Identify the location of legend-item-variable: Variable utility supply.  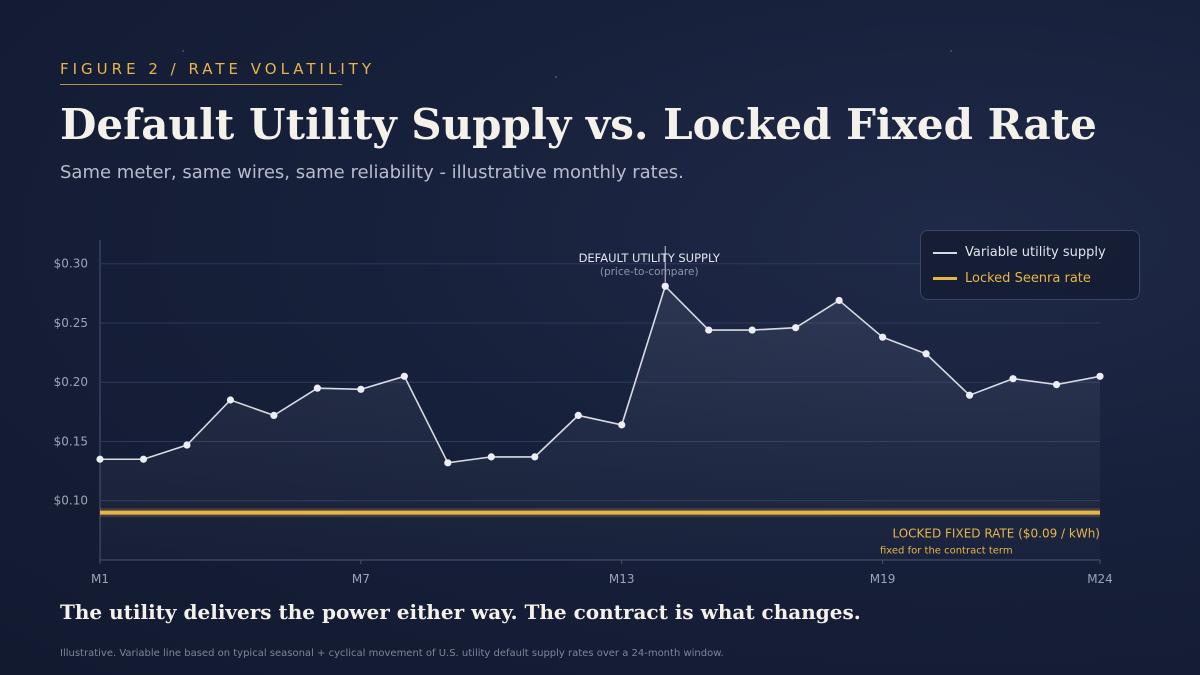
(1019, 252).